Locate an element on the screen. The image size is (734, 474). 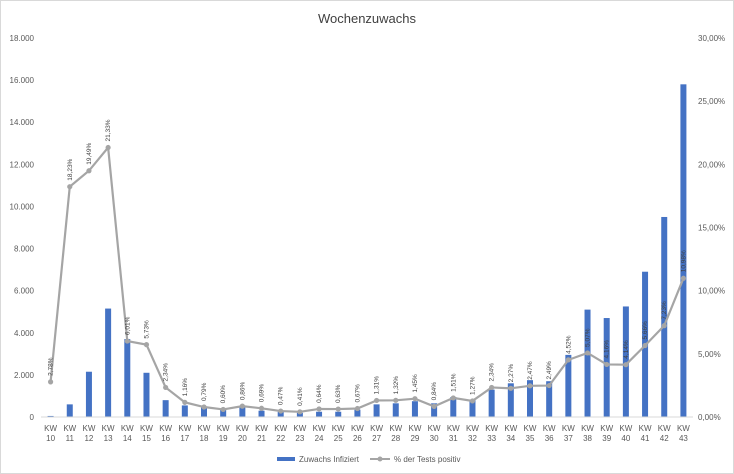
x-tick-label: KW 22 is located at coordinates (280, 433).